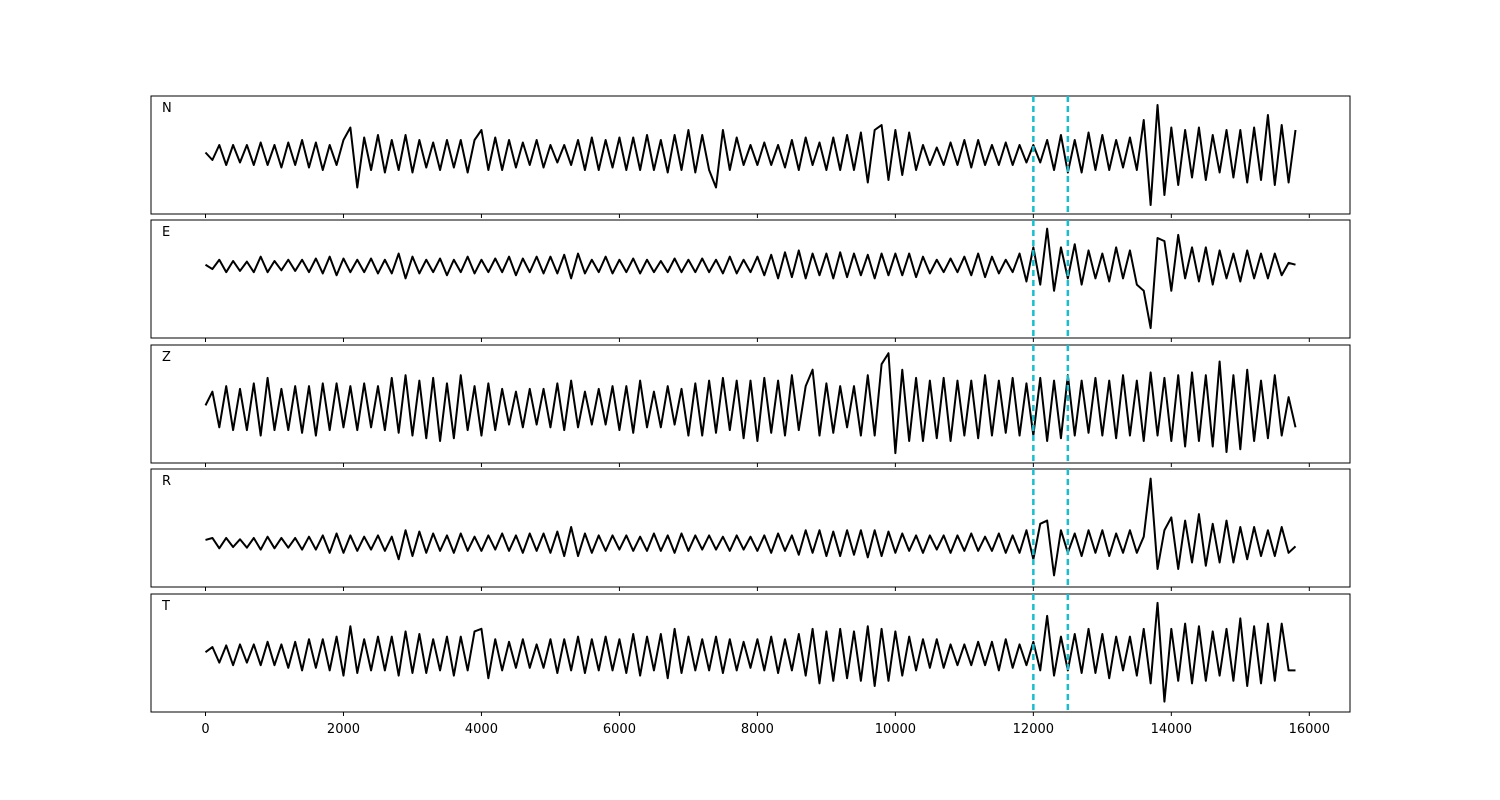 This screenshot has height=800, width=1500. What do you see at coordinates (1033, 729) in the screenshot?
I see `x-tick-label: 12000` at bounding box center [1033, 729].